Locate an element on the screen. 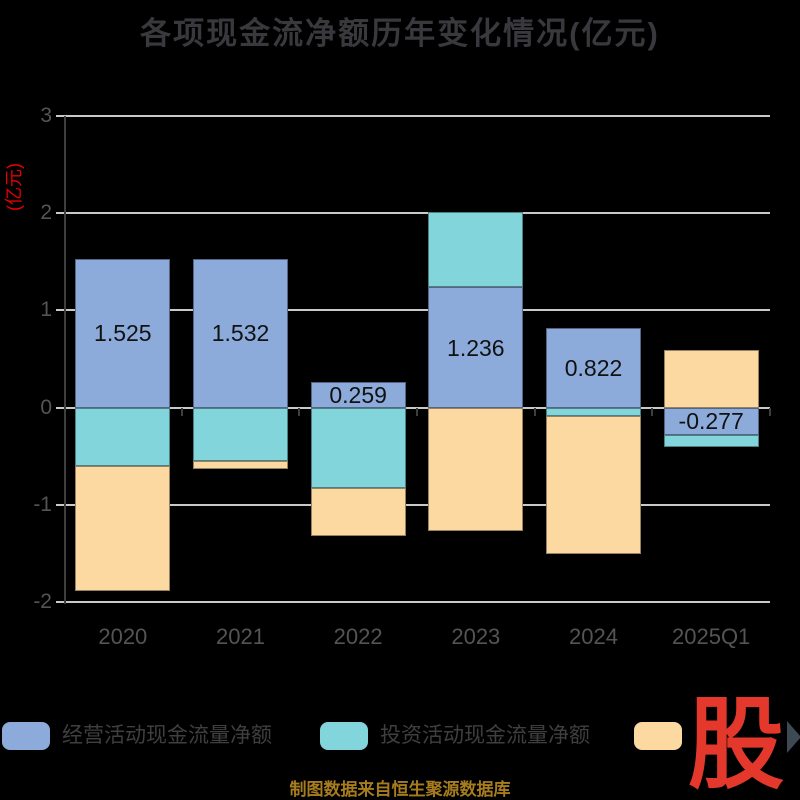 Image resolution: width=800 pixels, height=800 pixels. x-tick-label-2021: 2021 is located at coordinates (240, 636).